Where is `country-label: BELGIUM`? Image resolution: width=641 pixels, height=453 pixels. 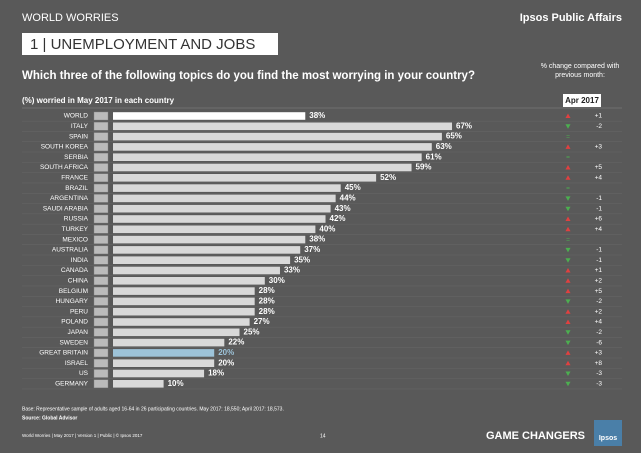
country-label: BELGIUM is located at coordinates (73, 291).